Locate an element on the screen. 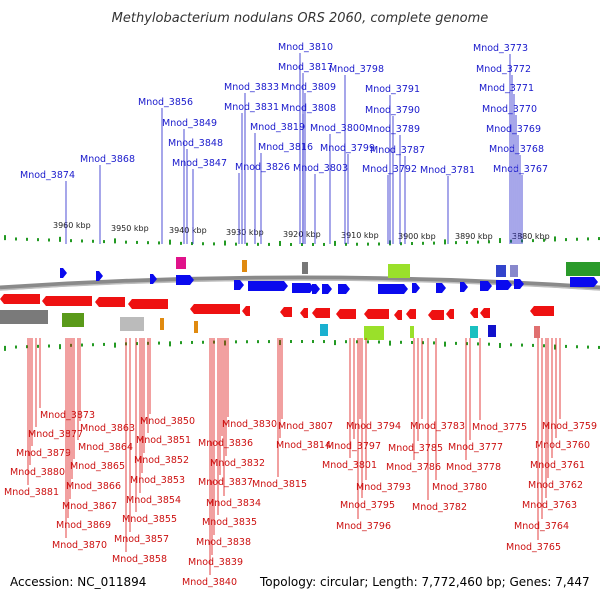 Image resolution: width=600 pixels, height=600 pixels. bottom-gene-label: Mnod_3785 is located at coordinates (415, 448).